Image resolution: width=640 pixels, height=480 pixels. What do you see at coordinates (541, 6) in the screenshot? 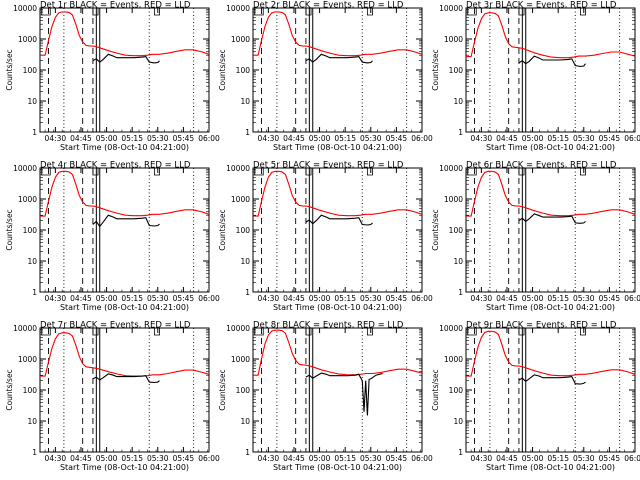
I see `panel-title: Det 3r BLACK = Events, RED = LLD` at bounding box center [541, 6].